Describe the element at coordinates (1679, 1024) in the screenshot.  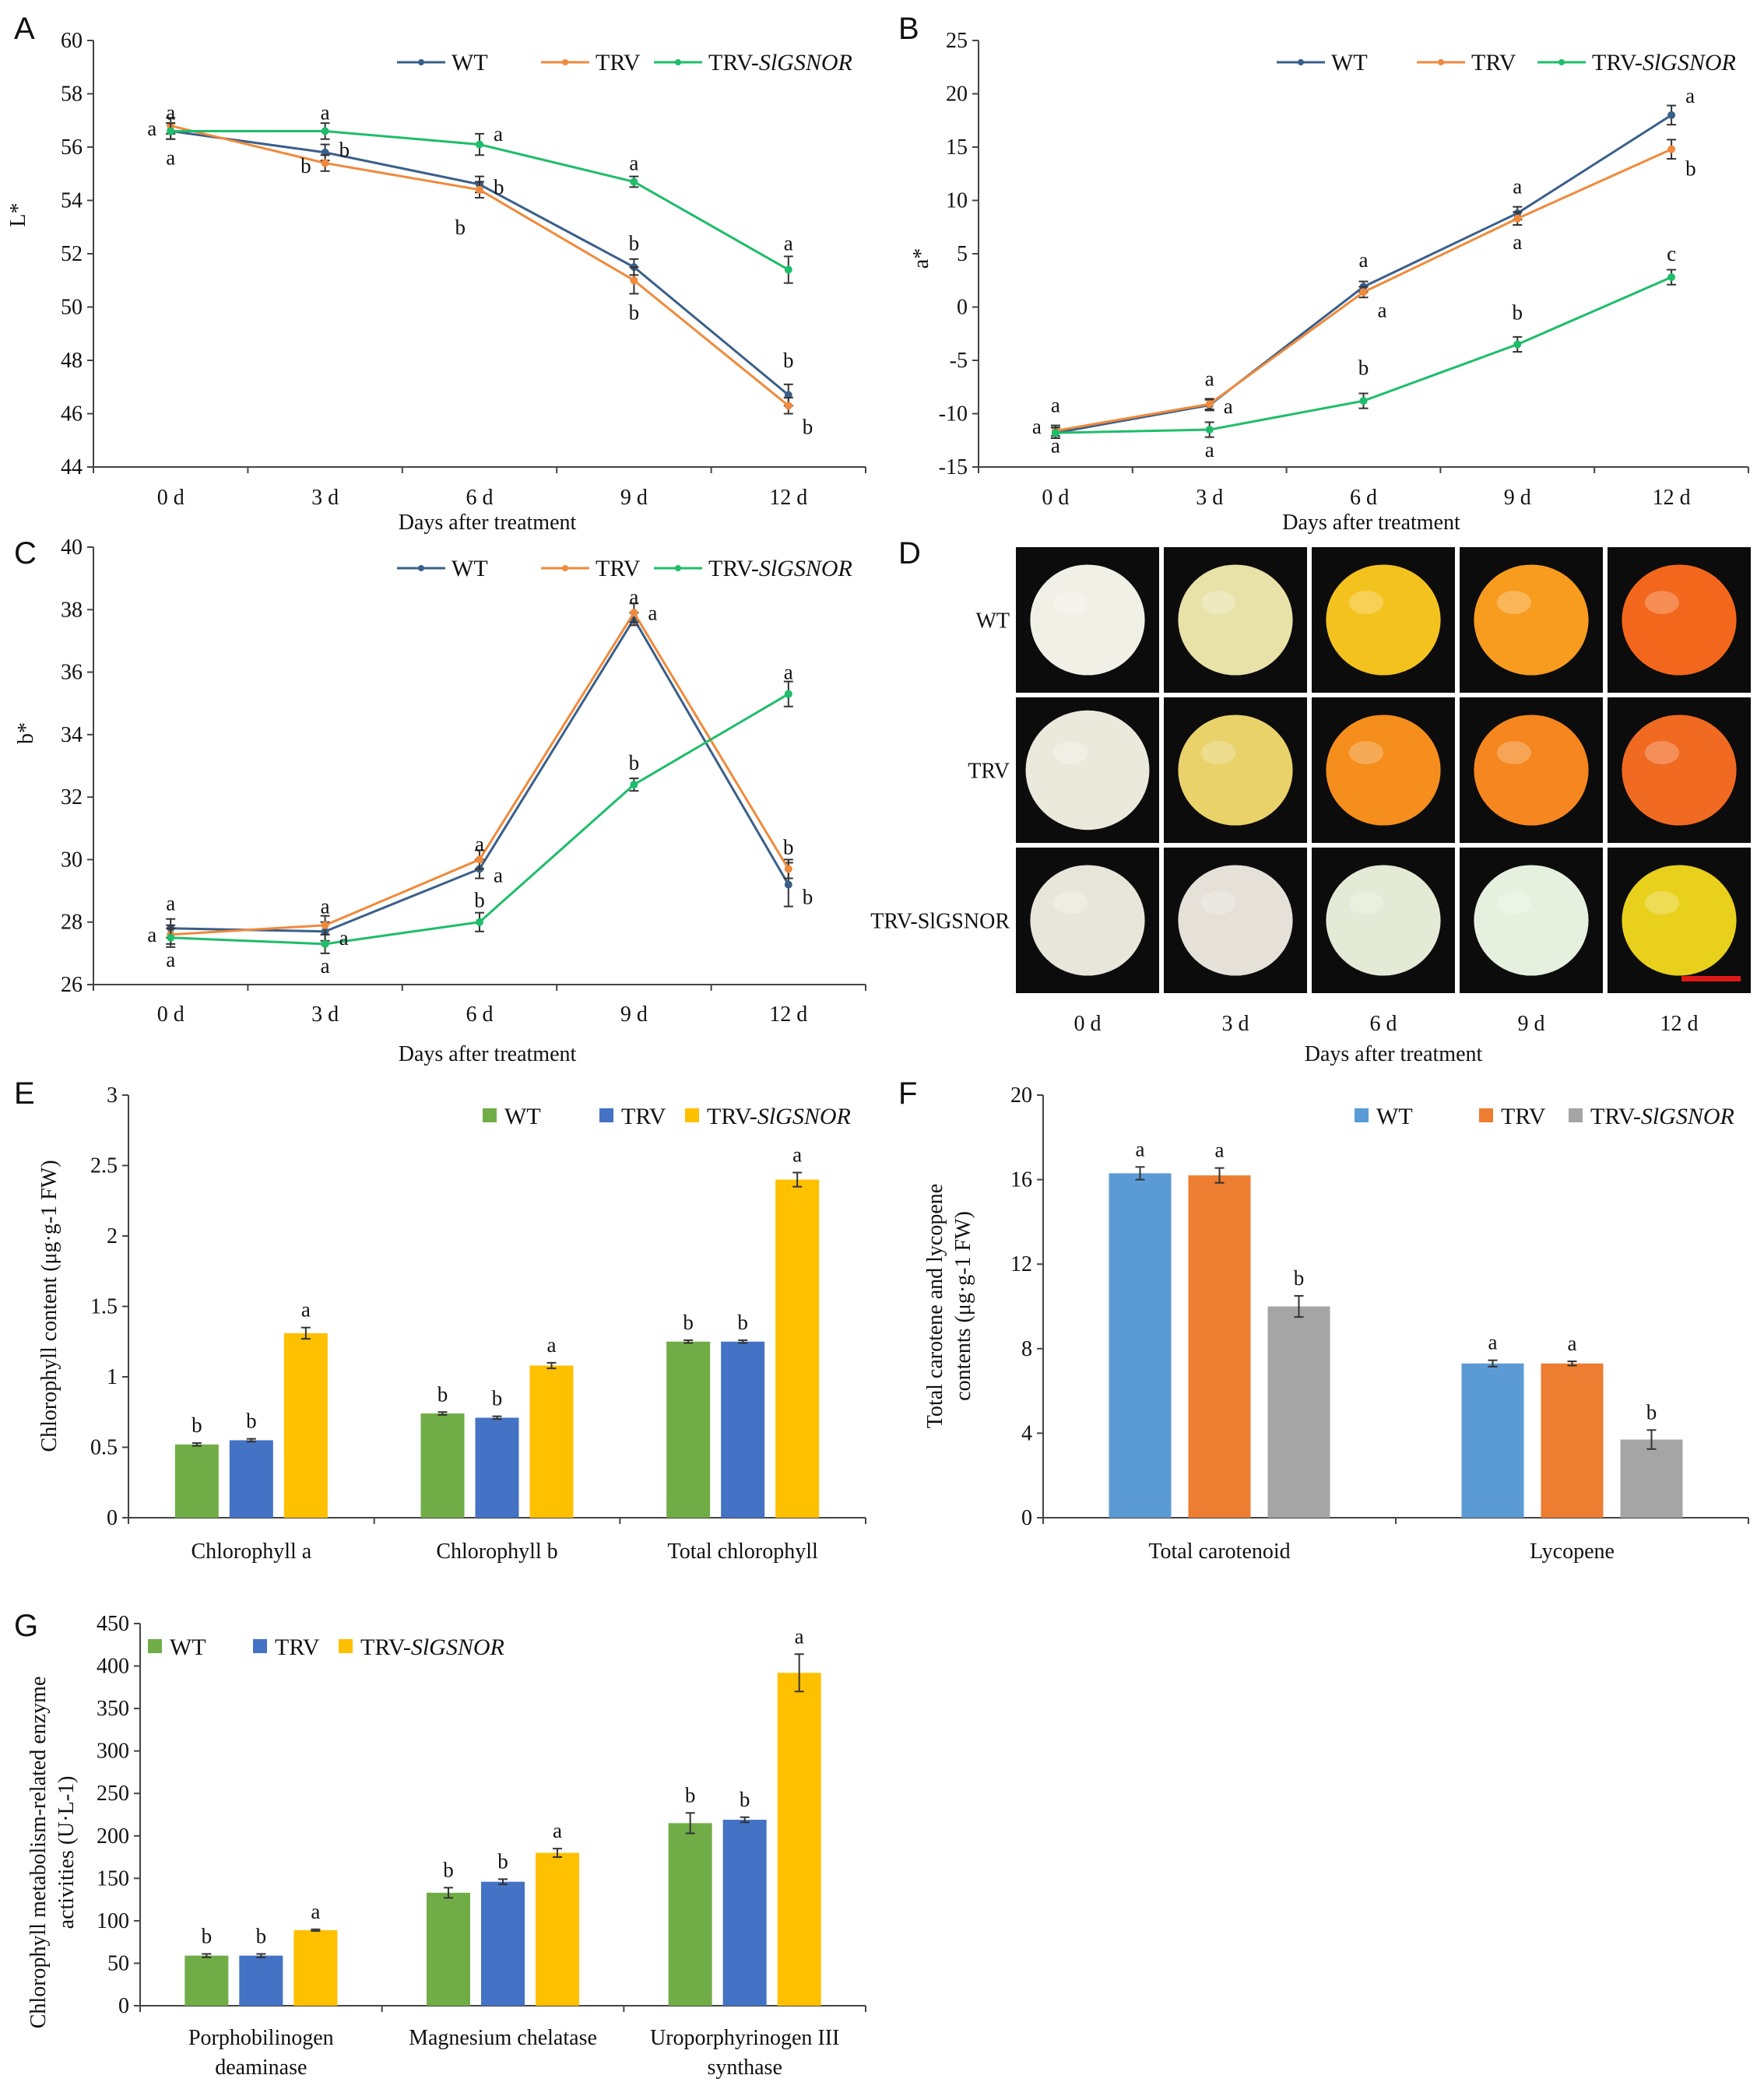
I see `column-label: 12 d` at that location.